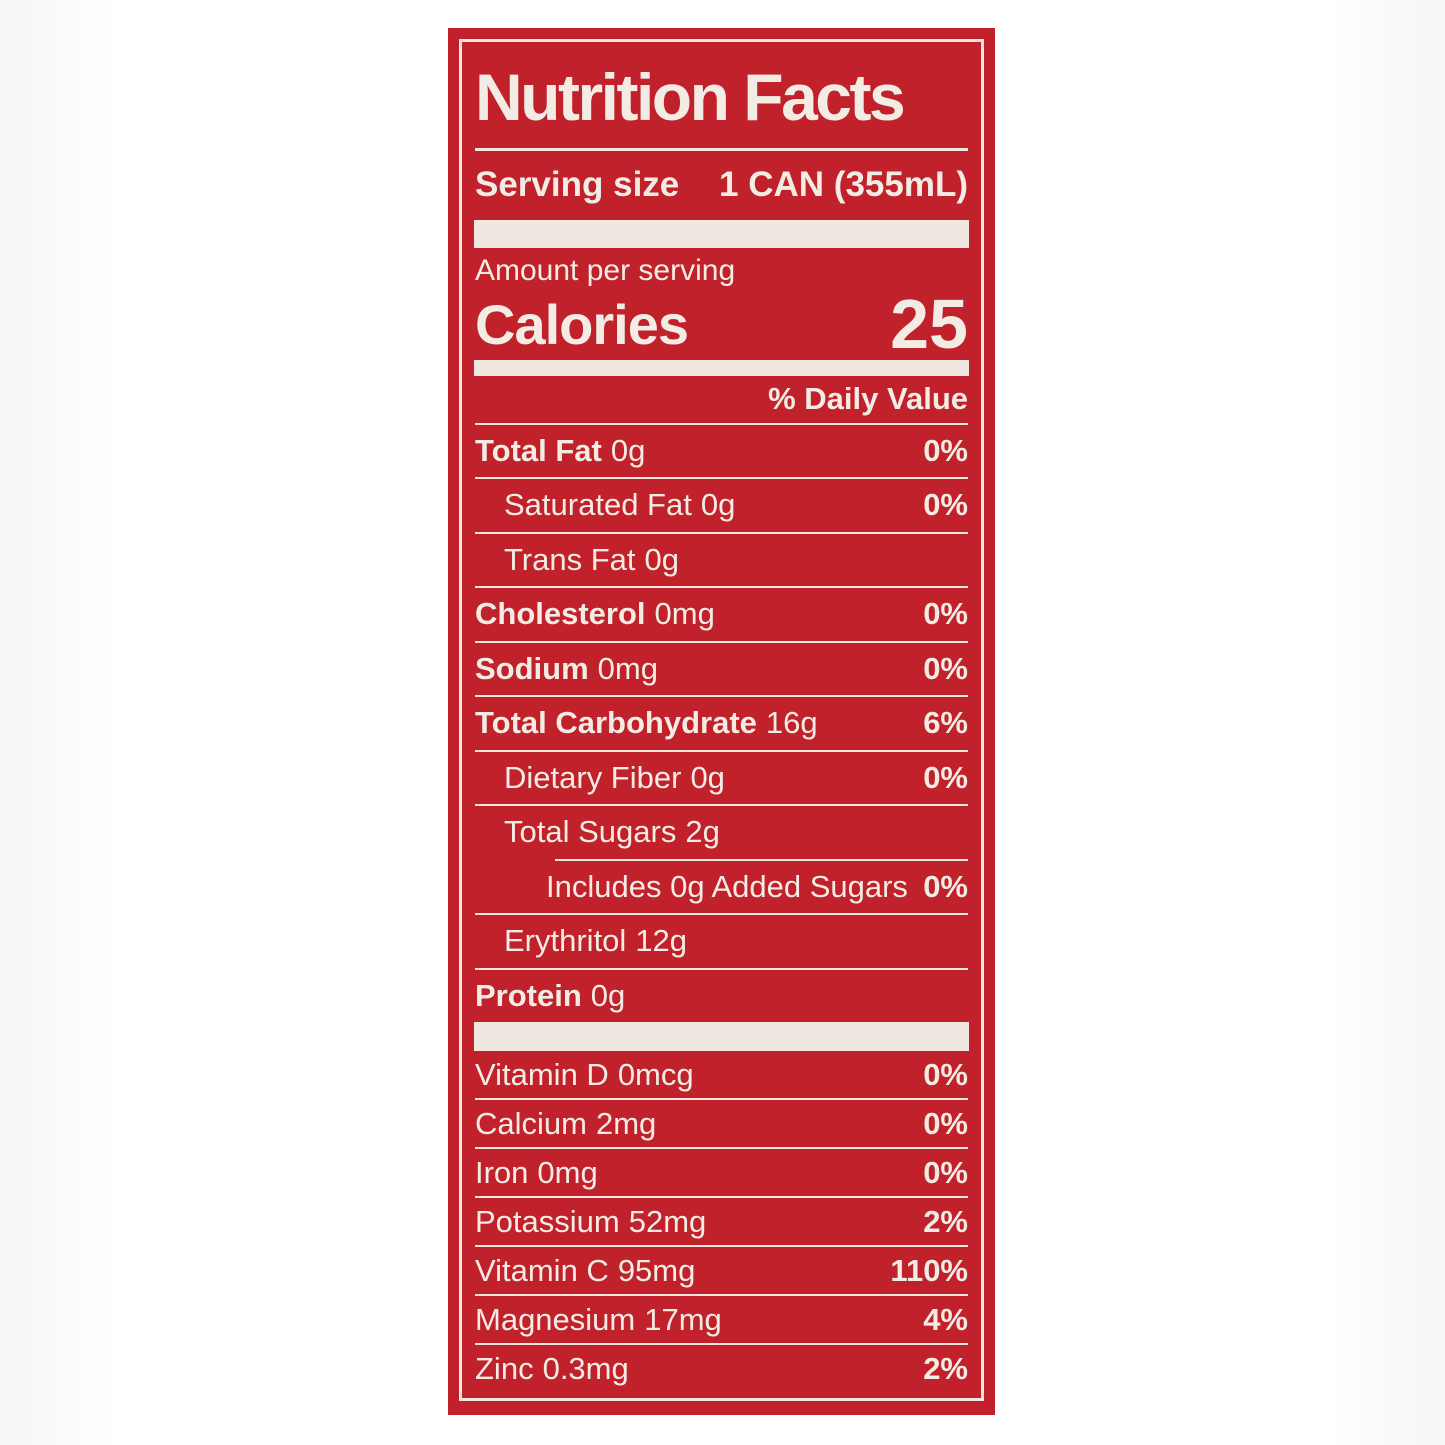 This screenshot has height=1445, width=1445. Describe the element at coordinates (661, 941) in the screenshot. I see `nutrient-amount: 12g` at that location.